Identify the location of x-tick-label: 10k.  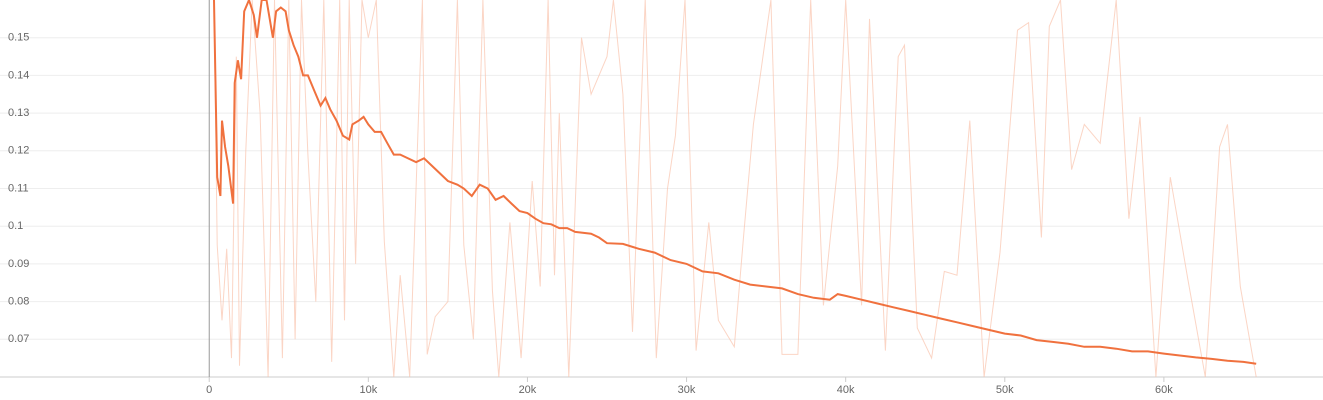
(368, 390).